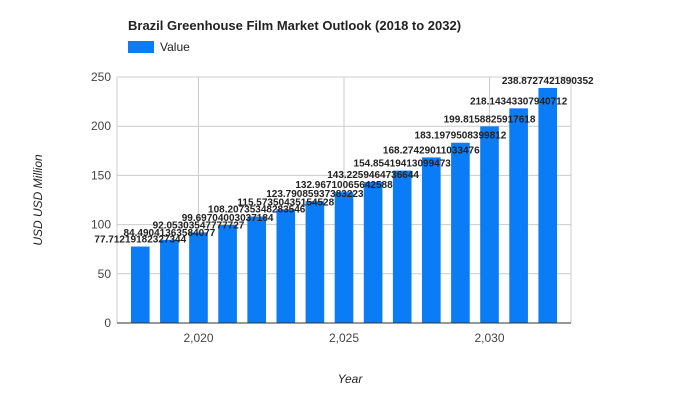 The height and width of the screenshot is (400, 700). I want to click on x-tick-label: 2,030, so click(489, 338).